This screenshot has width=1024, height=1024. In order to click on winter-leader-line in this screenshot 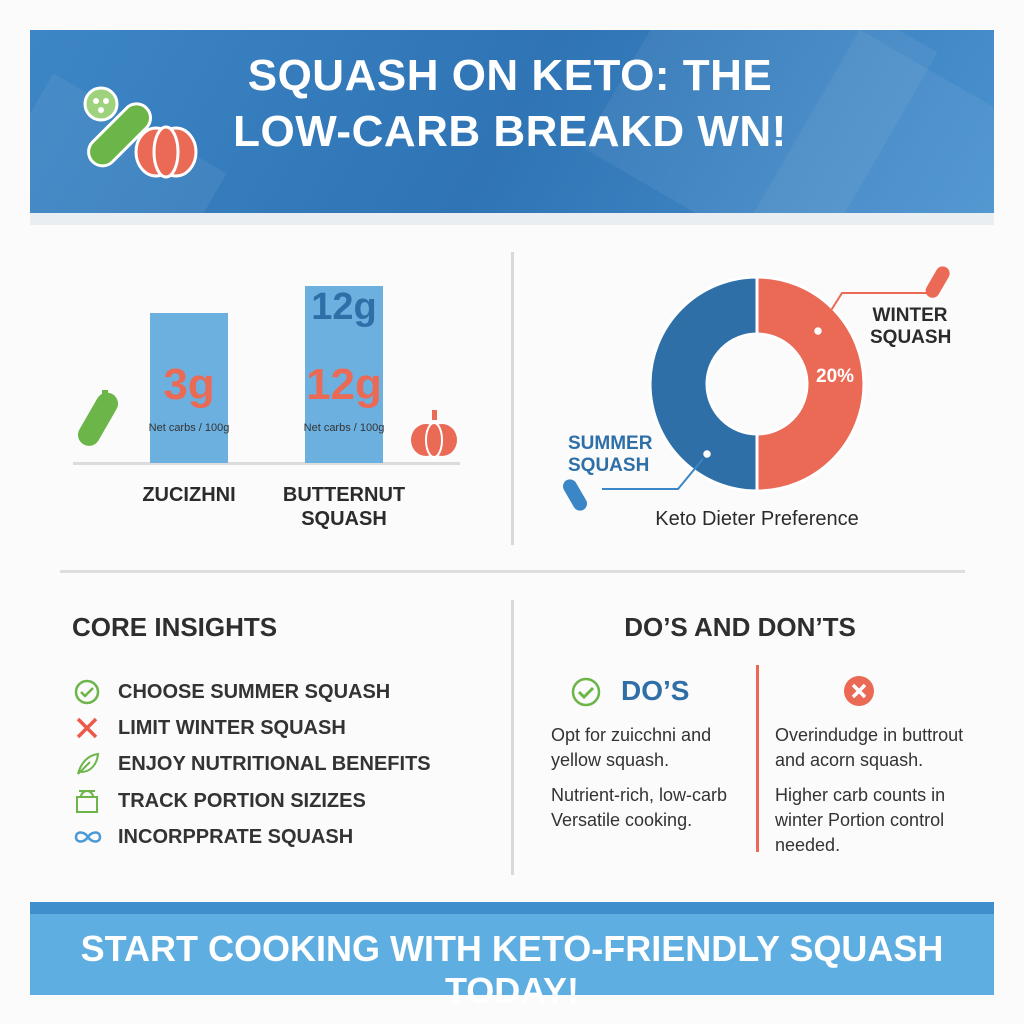, I will do `click(876, 312)`.